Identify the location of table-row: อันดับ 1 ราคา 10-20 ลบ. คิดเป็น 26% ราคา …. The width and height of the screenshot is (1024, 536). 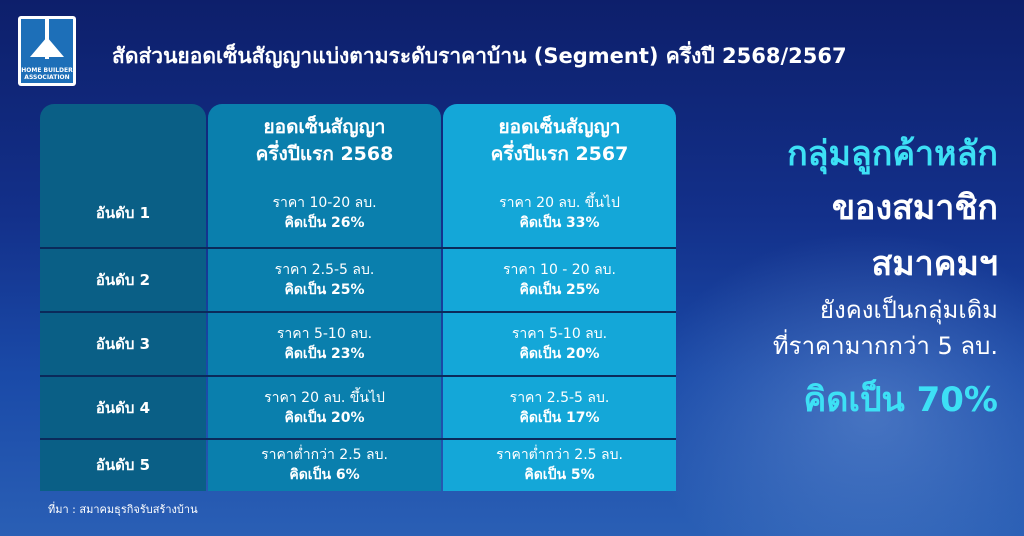
(358, 213).